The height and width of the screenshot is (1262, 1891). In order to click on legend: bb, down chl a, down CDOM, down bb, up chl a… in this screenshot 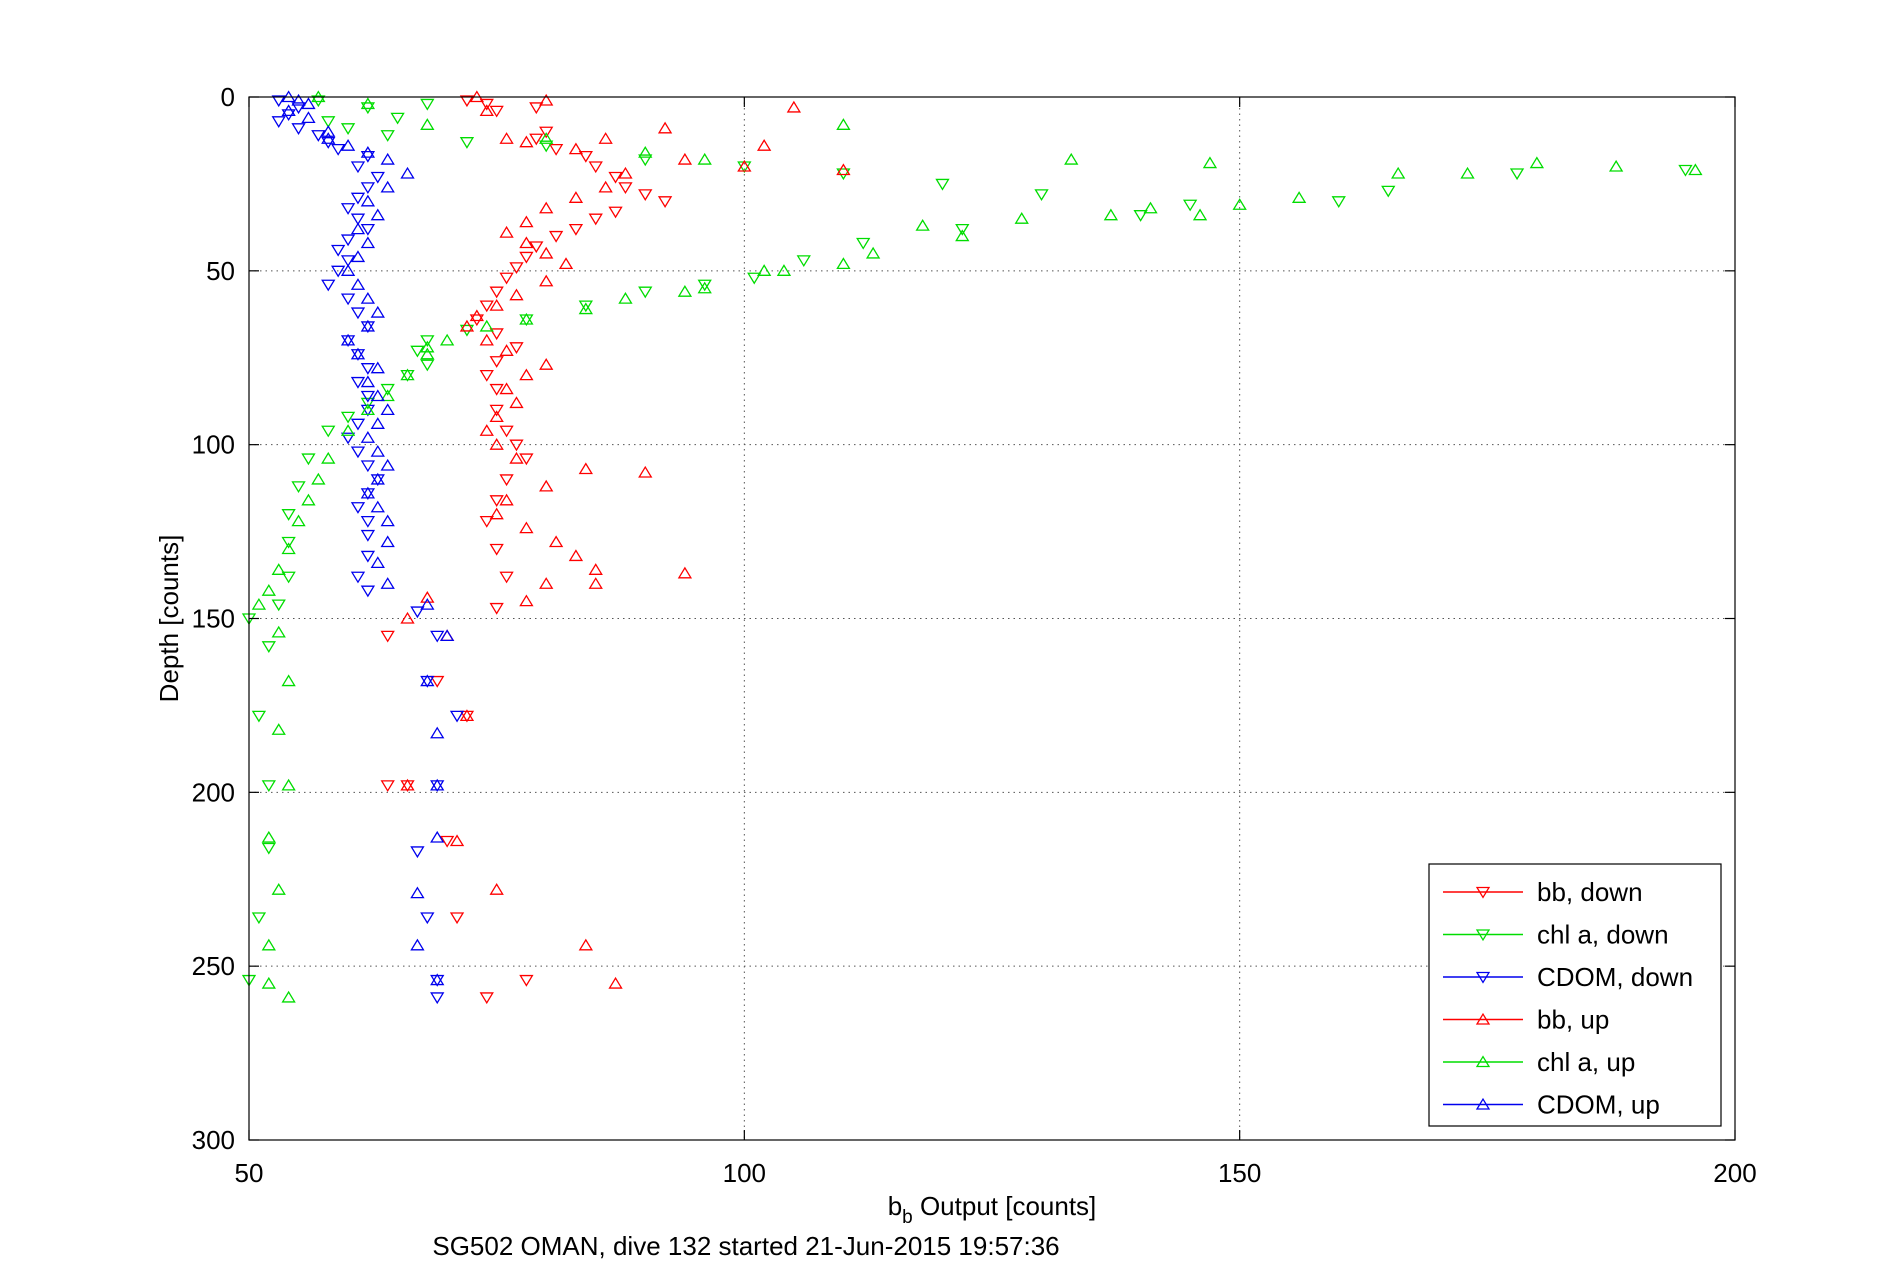, I will do `click(1575, 995)`.